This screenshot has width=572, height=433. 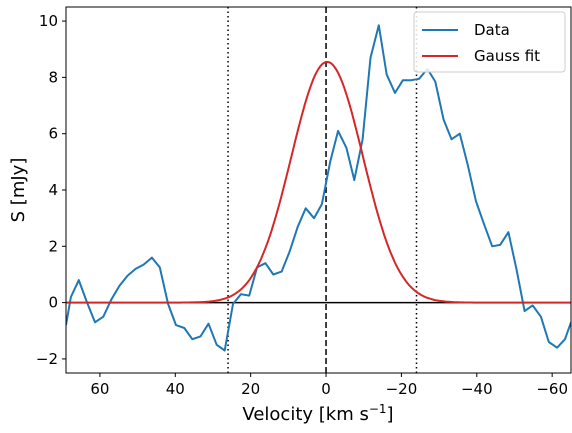 I want to click on x-tick-label: −40, so click(x=477, y=389).